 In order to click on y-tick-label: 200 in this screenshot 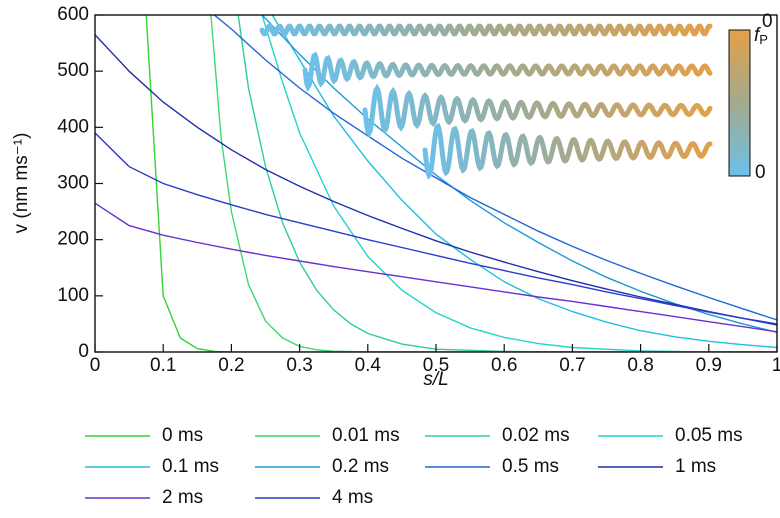, I will do `click(73, 239)`.